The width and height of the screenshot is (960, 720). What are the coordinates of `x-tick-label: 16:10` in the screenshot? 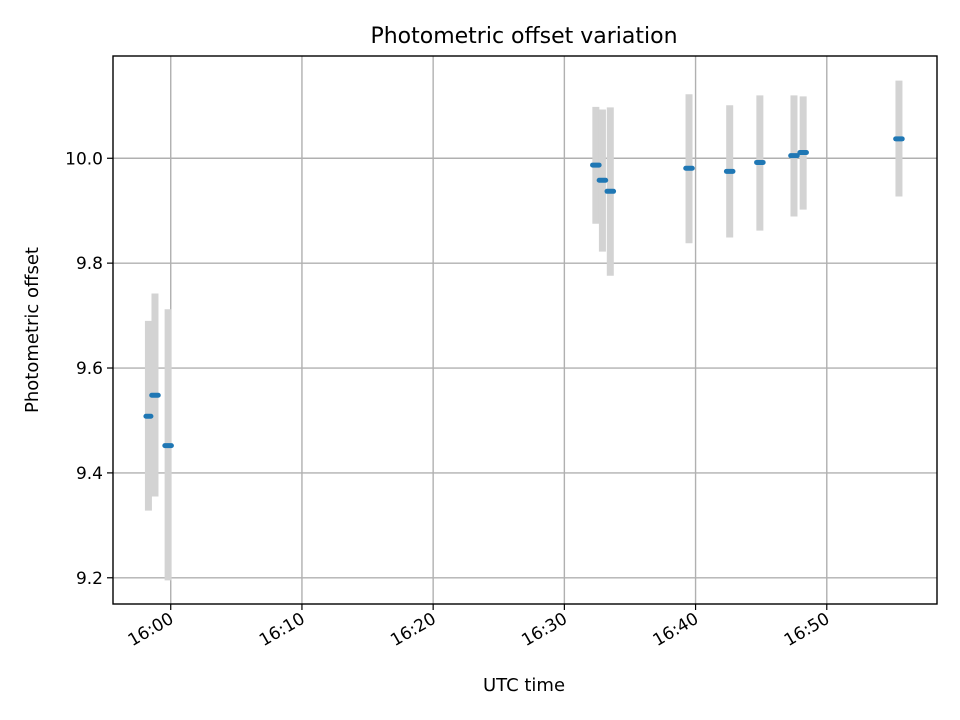 It's located at (282, 630).